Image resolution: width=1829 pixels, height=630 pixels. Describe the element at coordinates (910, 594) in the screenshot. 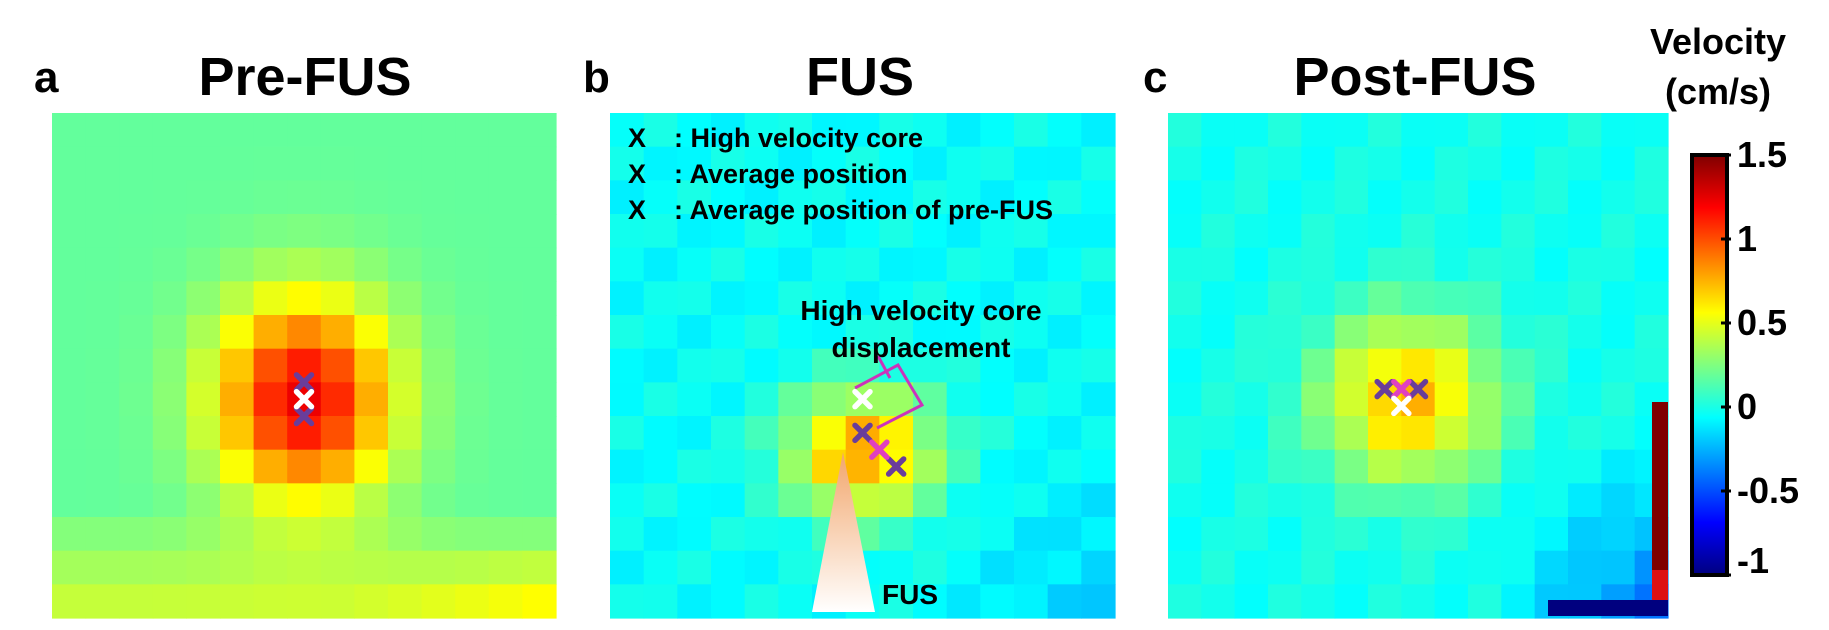

I see `fus-label: FUS` at that location.